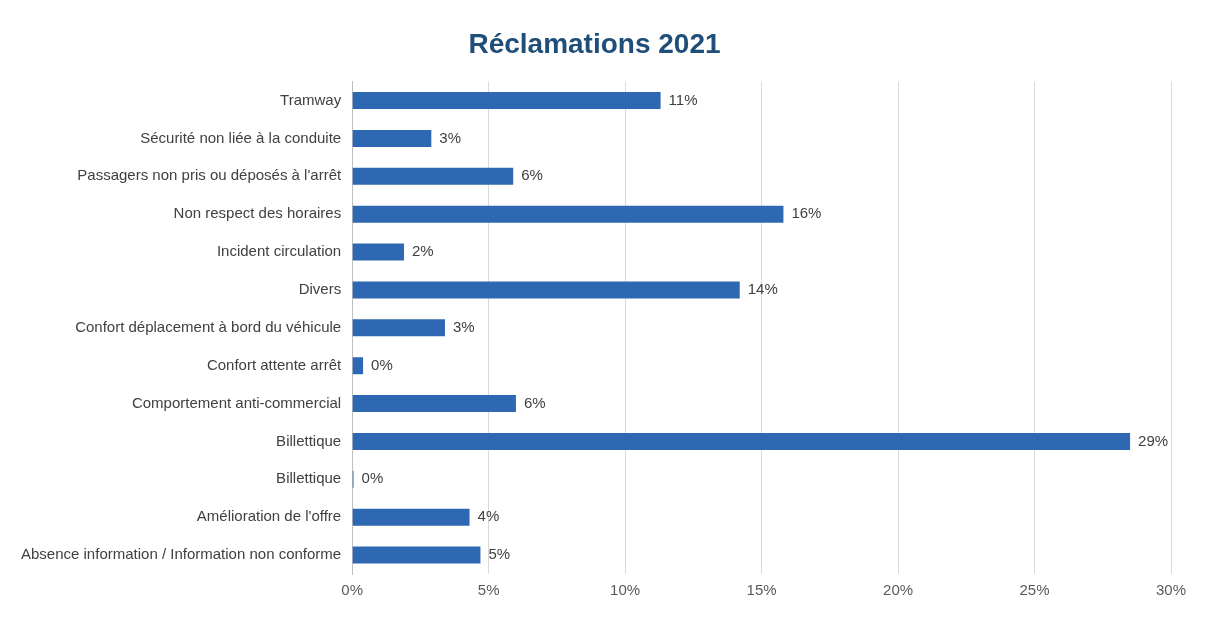 This screenshot has width=1209, height=624. Describe the element at coordinates (488, 516) in the screenshot. I see `data-label: 4%` at that location.